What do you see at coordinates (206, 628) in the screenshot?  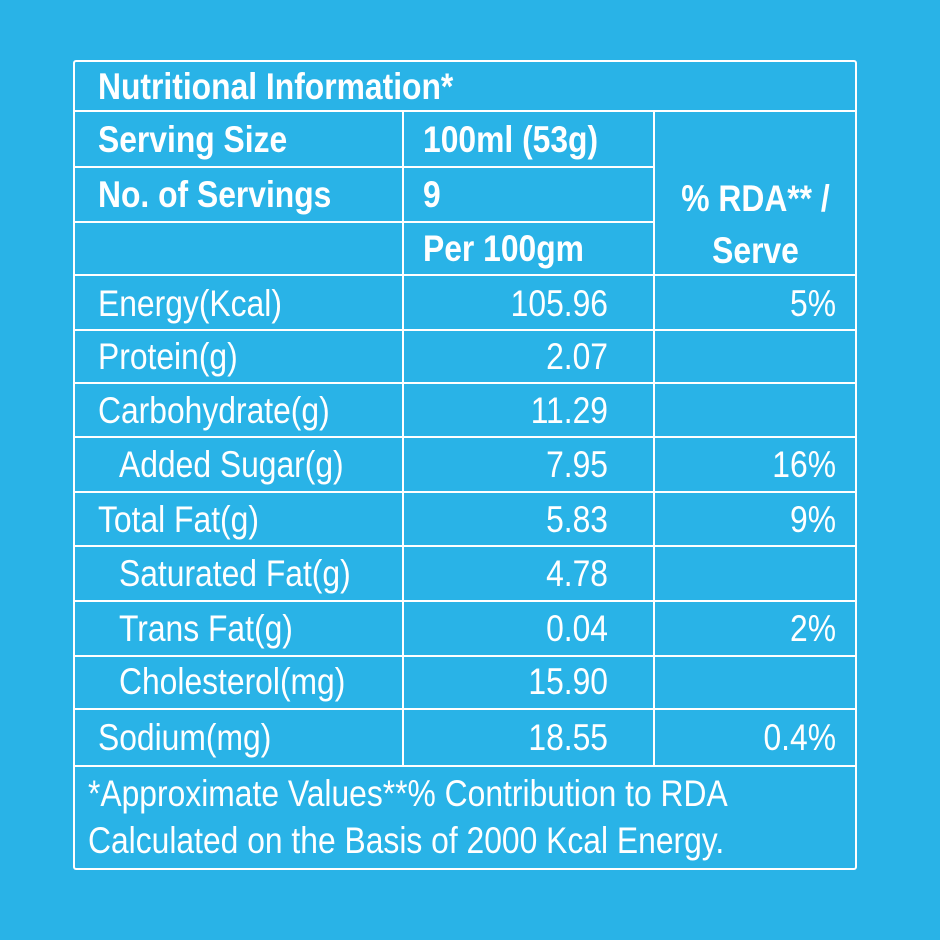 I see `nutrient-label: Trans Fat(g)` at bounding box center [206, 628].